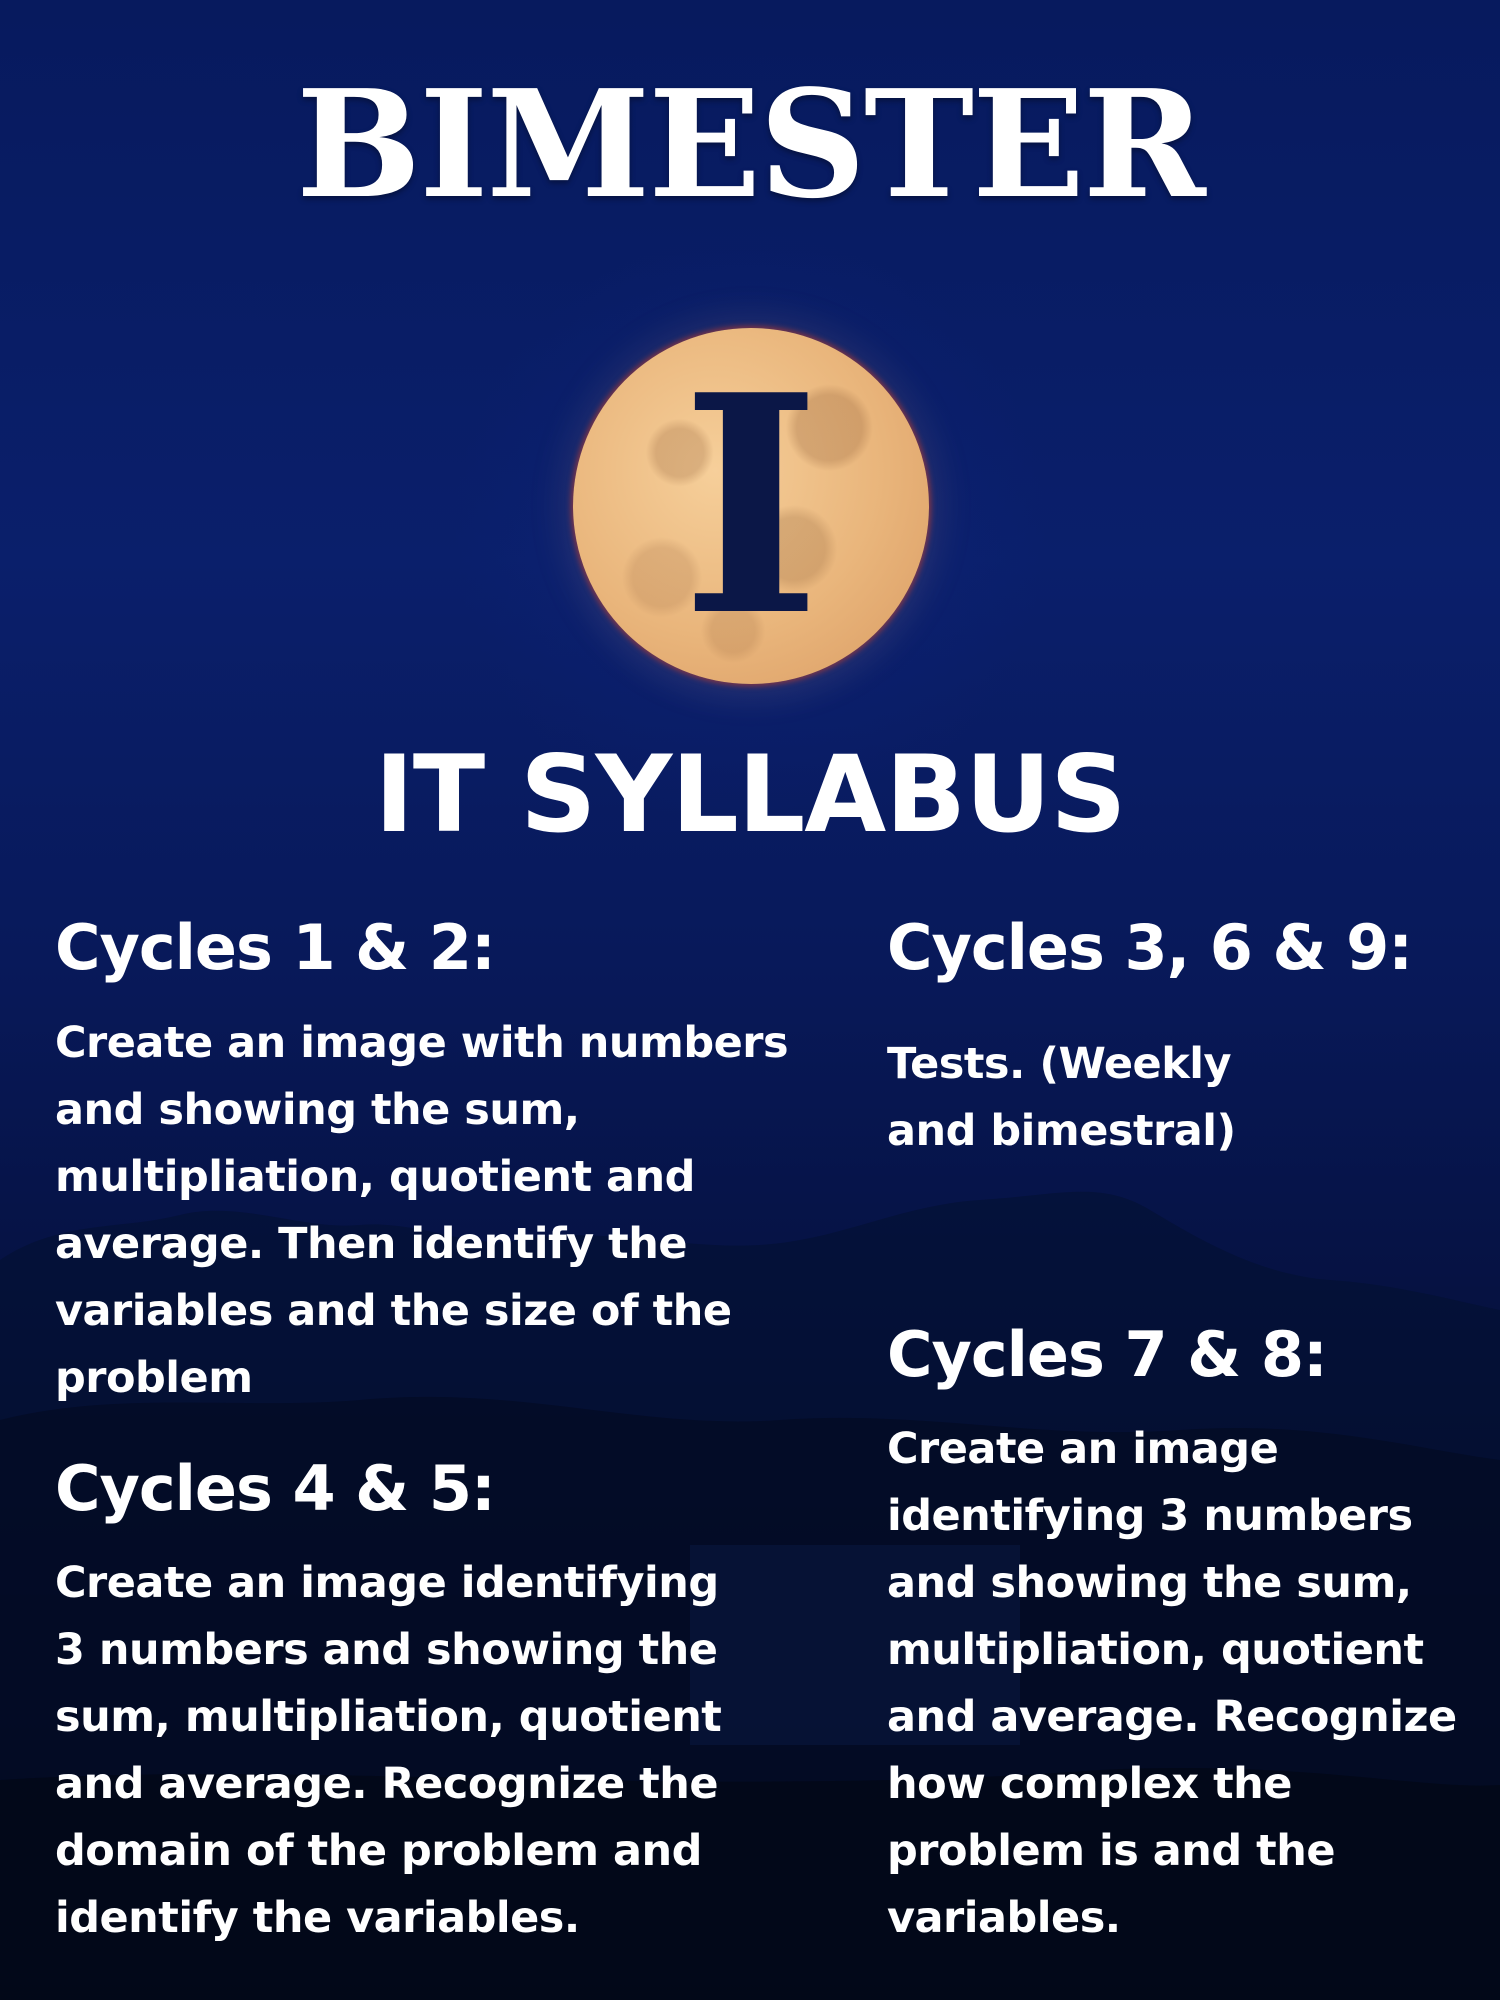 The height and width of the screenshot is (2000, 1500). I want to click on body-line: multipliation, quotient, so click(1155, 1650).